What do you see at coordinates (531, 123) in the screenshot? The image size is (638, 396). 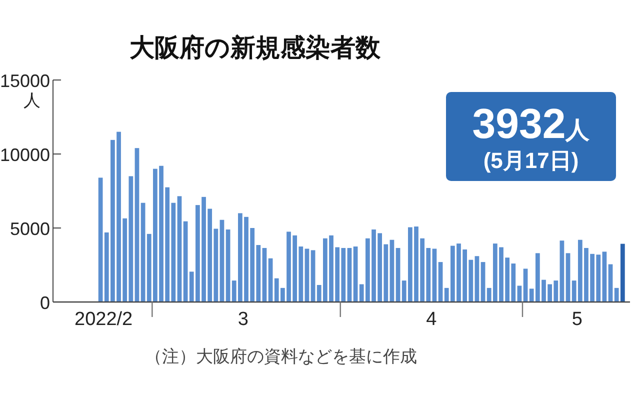 I see `annotation: 3932人` at bounding box center [531, 123].